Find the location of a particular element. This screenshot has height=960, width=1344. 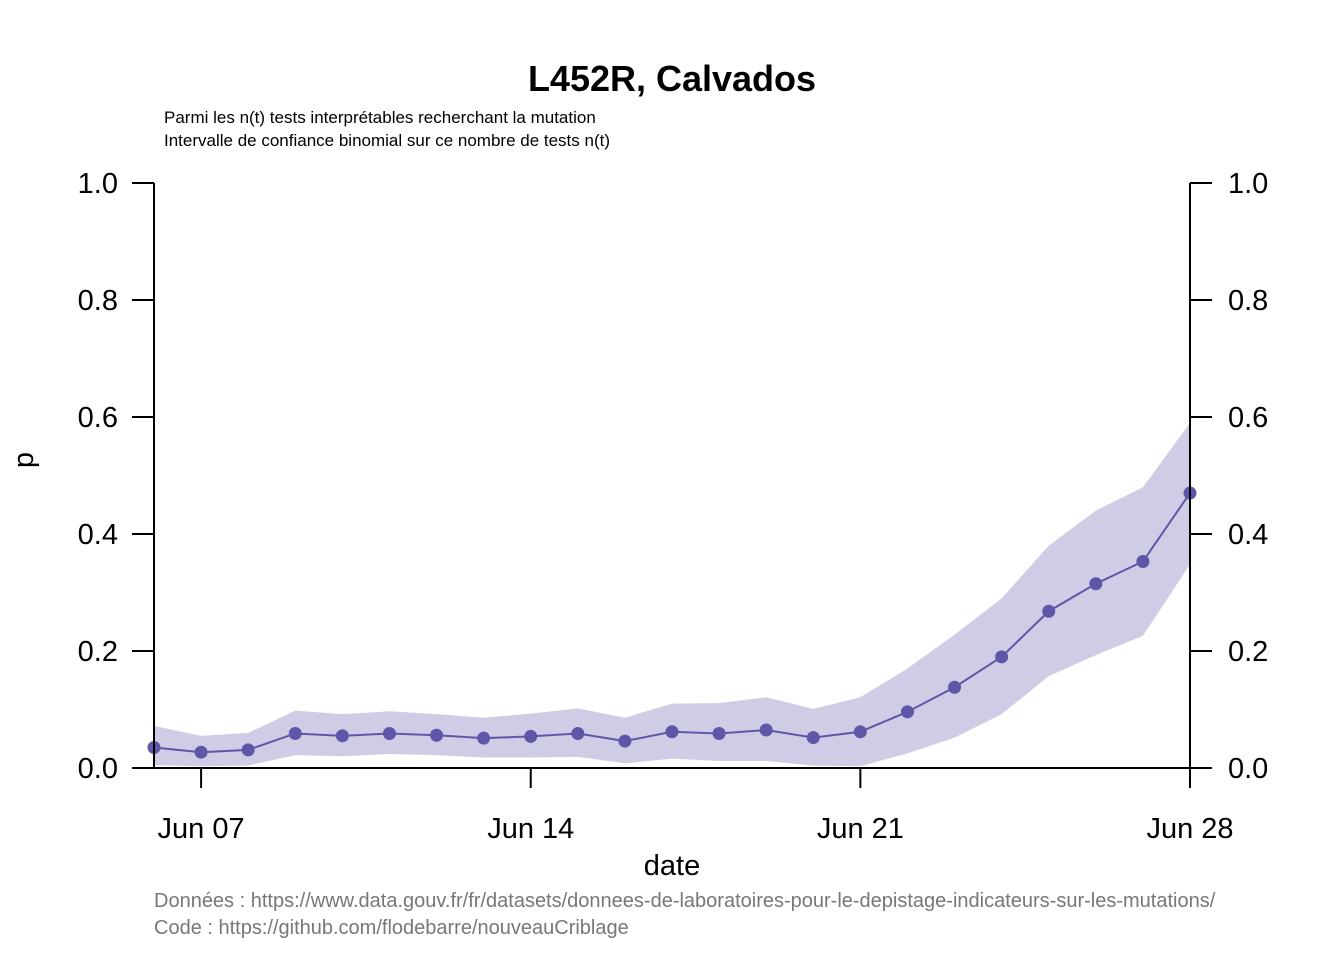

y-axis-left: 0.0 0.2 0.4 0.6 0.8 1.0 is located at coordinates (116, 476).